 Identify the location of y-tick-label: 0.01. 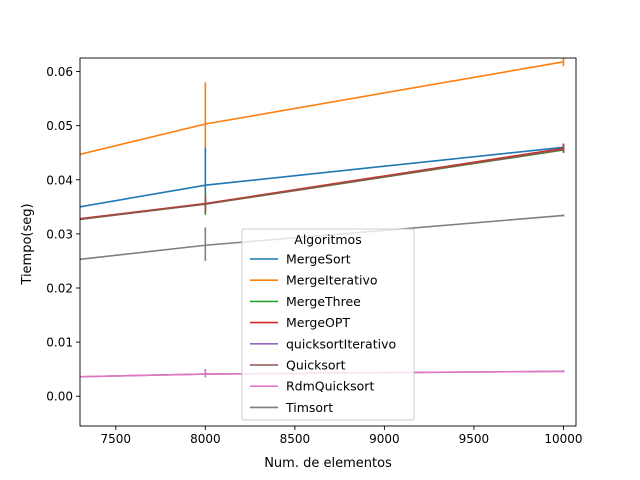
(59, 343).